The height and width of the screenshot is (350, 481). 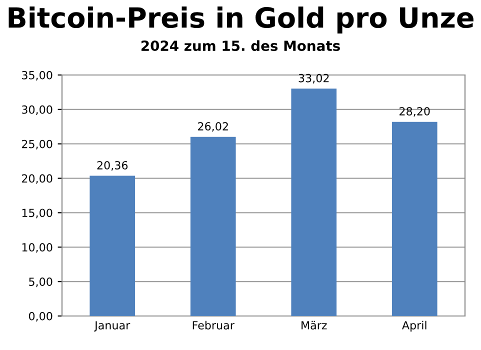 What do you see at coordinates (112, 166) in the screenshot?
I see `data-label: 20,36` at bounding box center [112, 166].